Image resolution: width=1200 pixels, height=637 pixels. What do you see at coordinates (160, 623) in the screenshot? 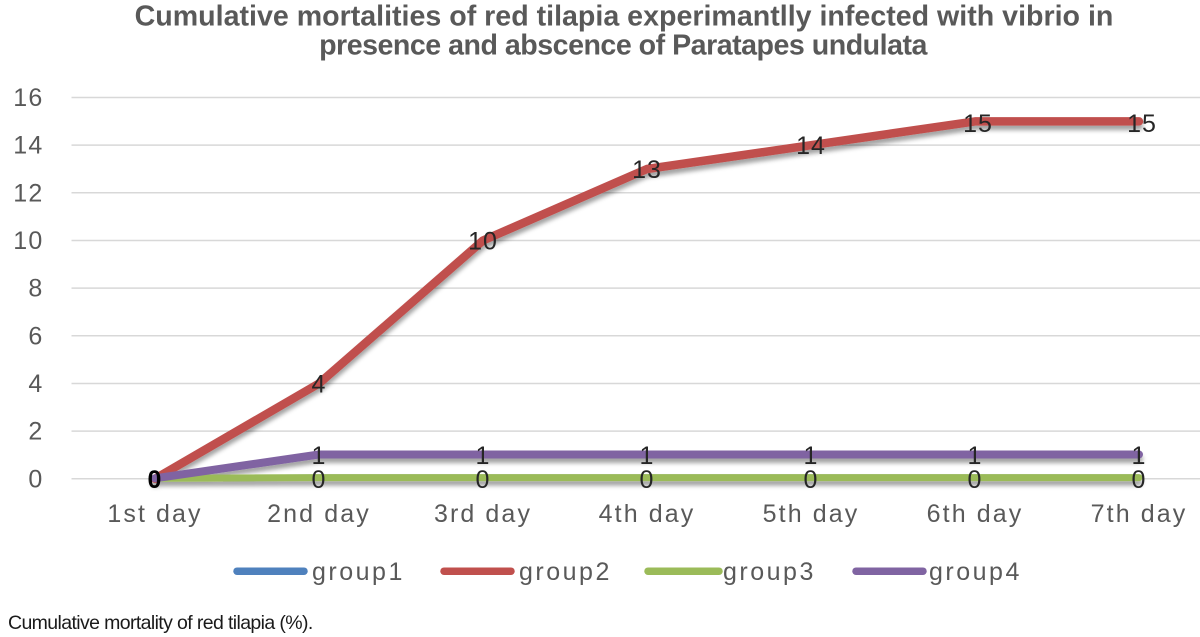
I see `svg-text:Cumulative mortality of red ti: Cumulative mortality of red tilapia (%).` at bounding box center [160, 623].